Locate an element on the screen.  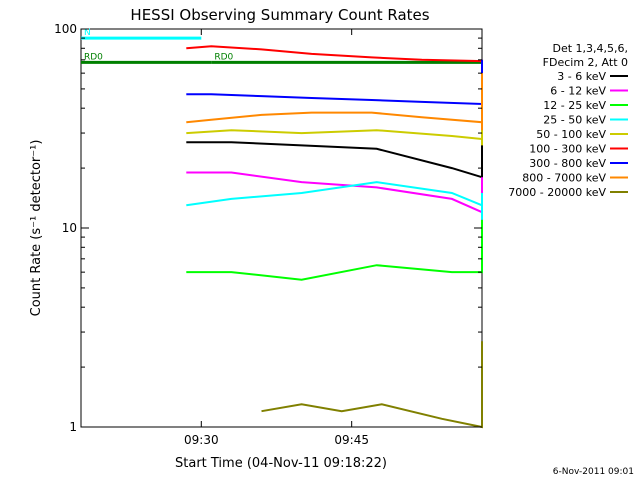
legend-header: FDecim 2, Att 0 is located at coordinates (585, 62).